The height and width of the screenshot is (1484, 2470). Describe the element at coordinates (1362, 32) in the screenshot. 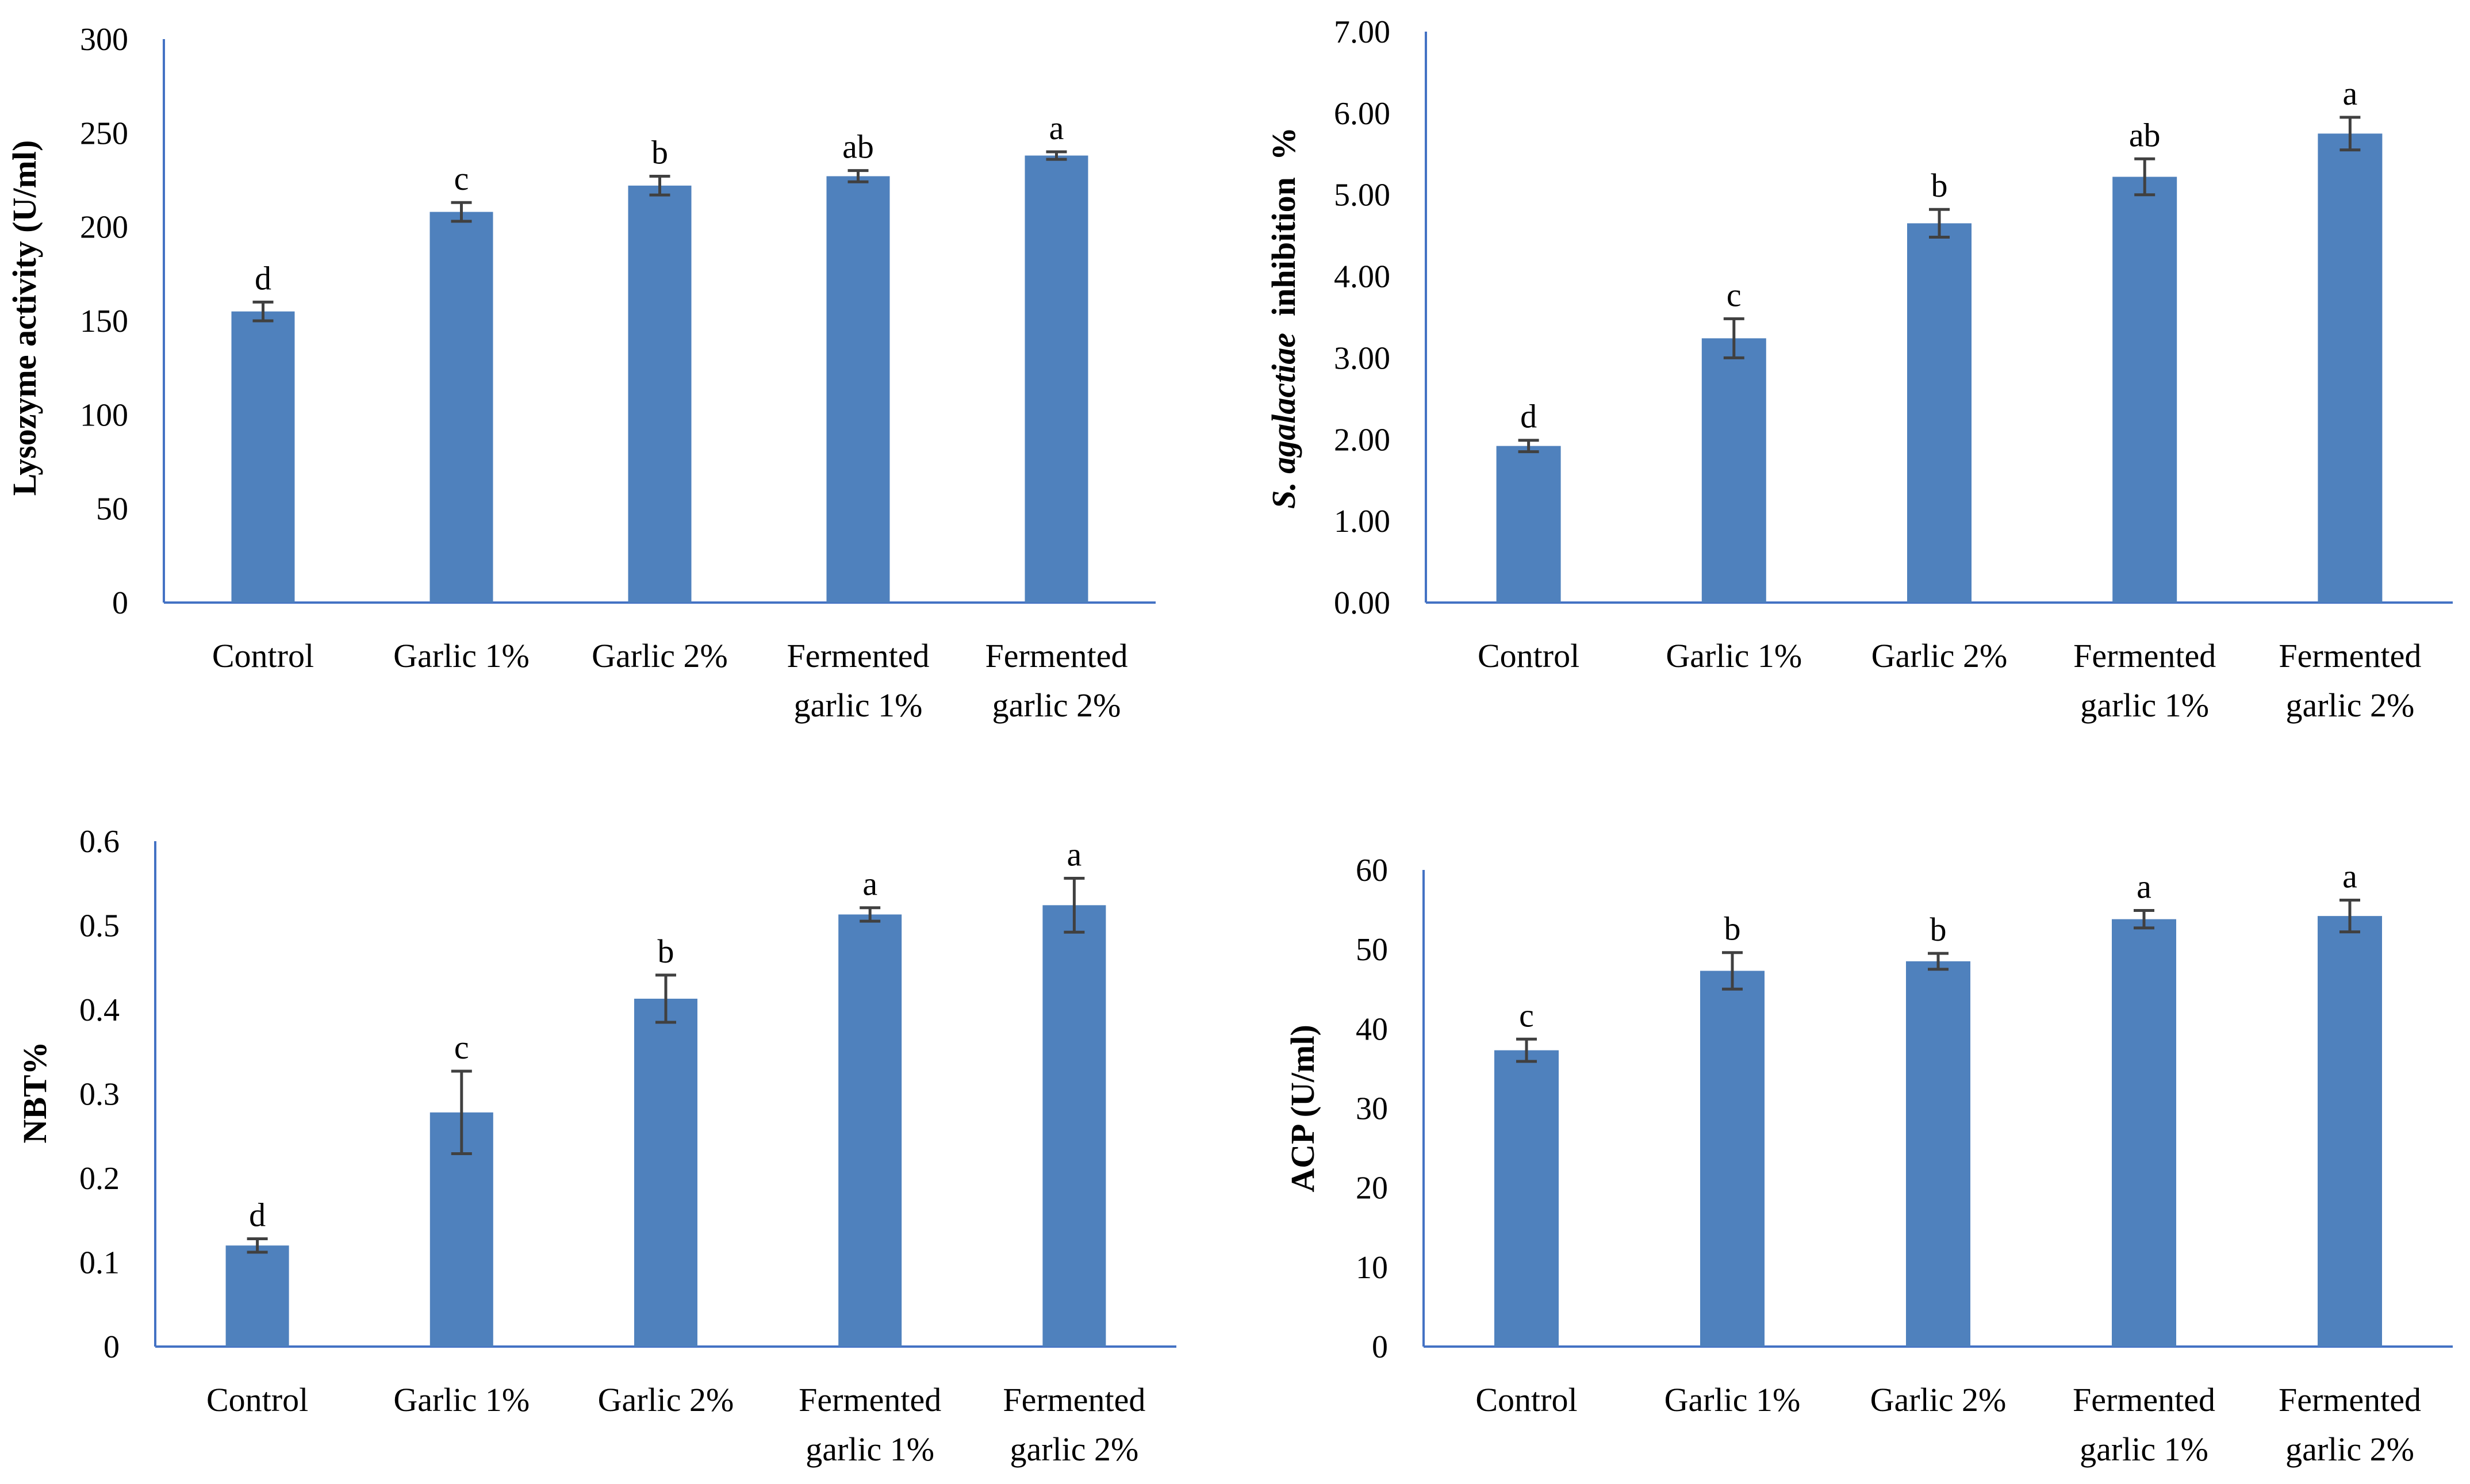

I see `y-tick-label: 7.00` at that location.